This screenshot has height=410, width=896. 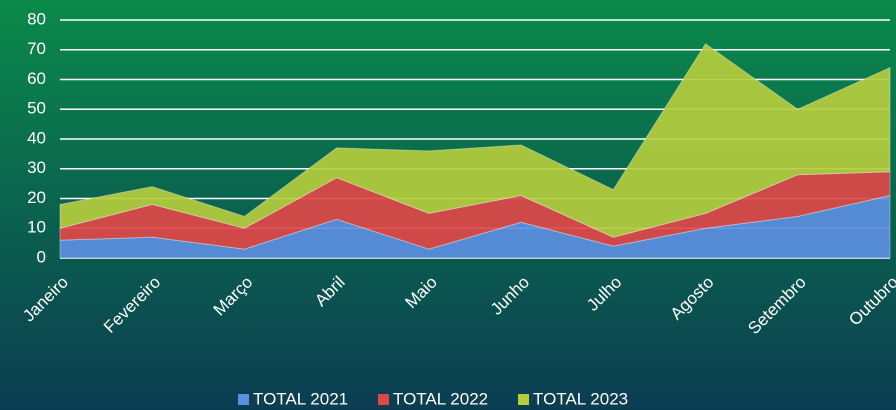 I want to click on y-tick-label: 30, so click(x=36, y=167).